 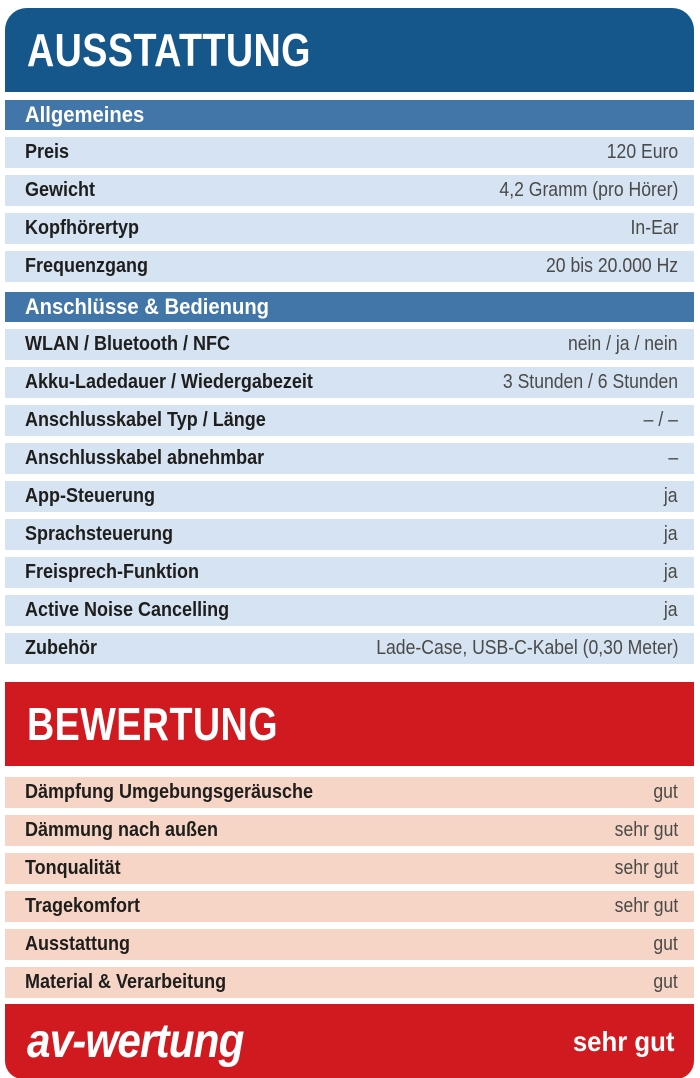 I want to click on spec-row: Anschlusskabel abnehmbar –, so click(x=349, y=458).